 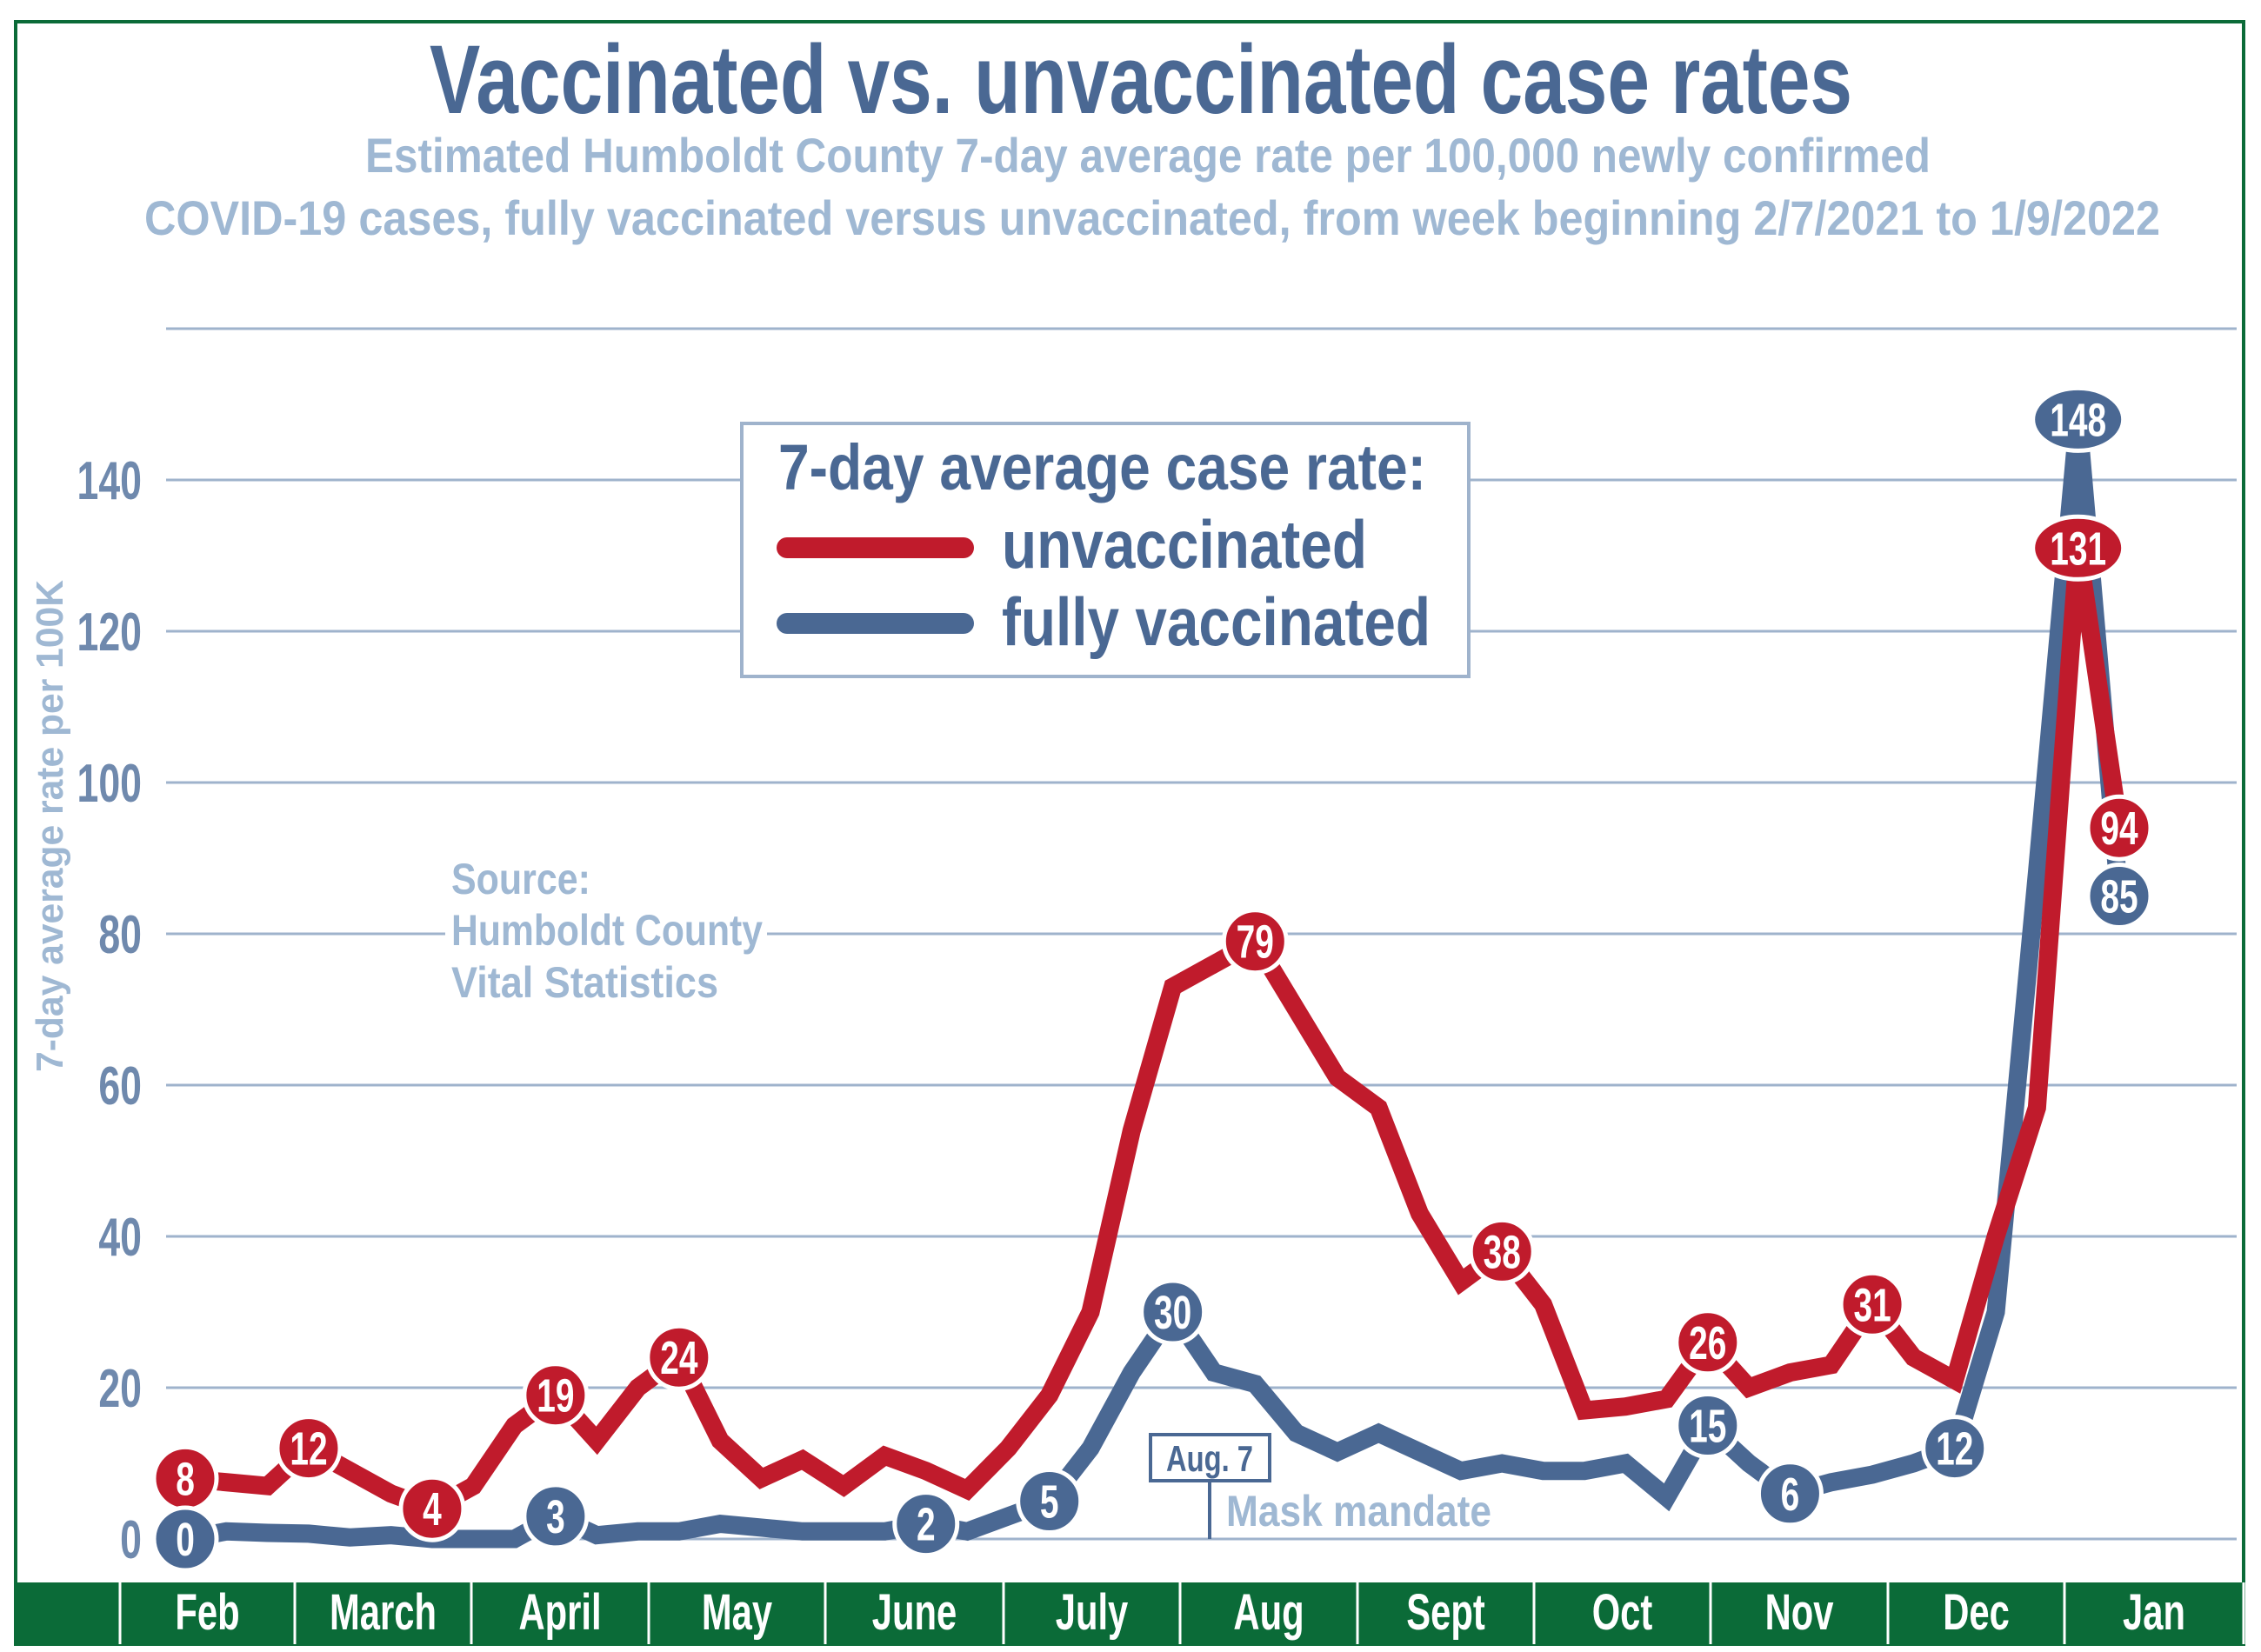 I want to click on data-label: 3, so click(x=556, y=1516).